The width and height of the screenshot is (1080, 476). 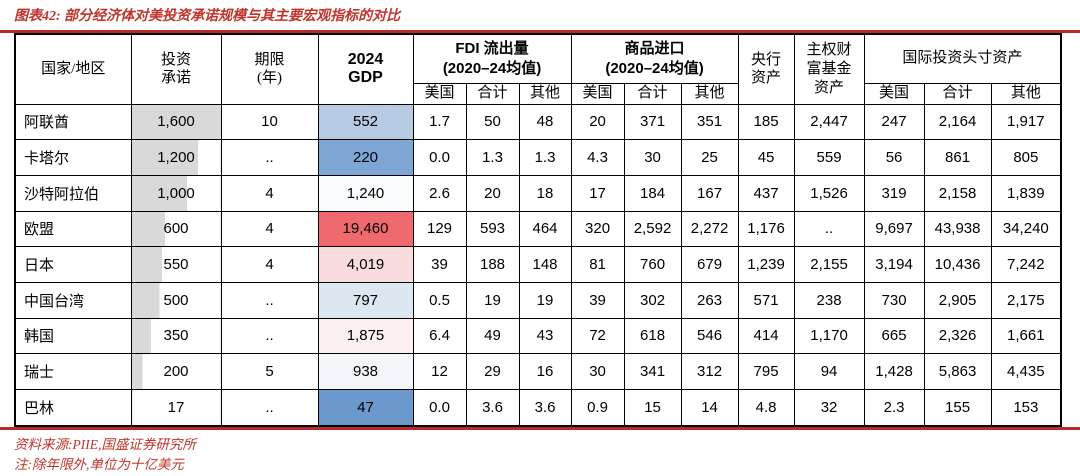 What do you see at coordinates (652, 336) in the screenshot?
I see `imports-total-cell: 618` at bounding box center [652, 336].